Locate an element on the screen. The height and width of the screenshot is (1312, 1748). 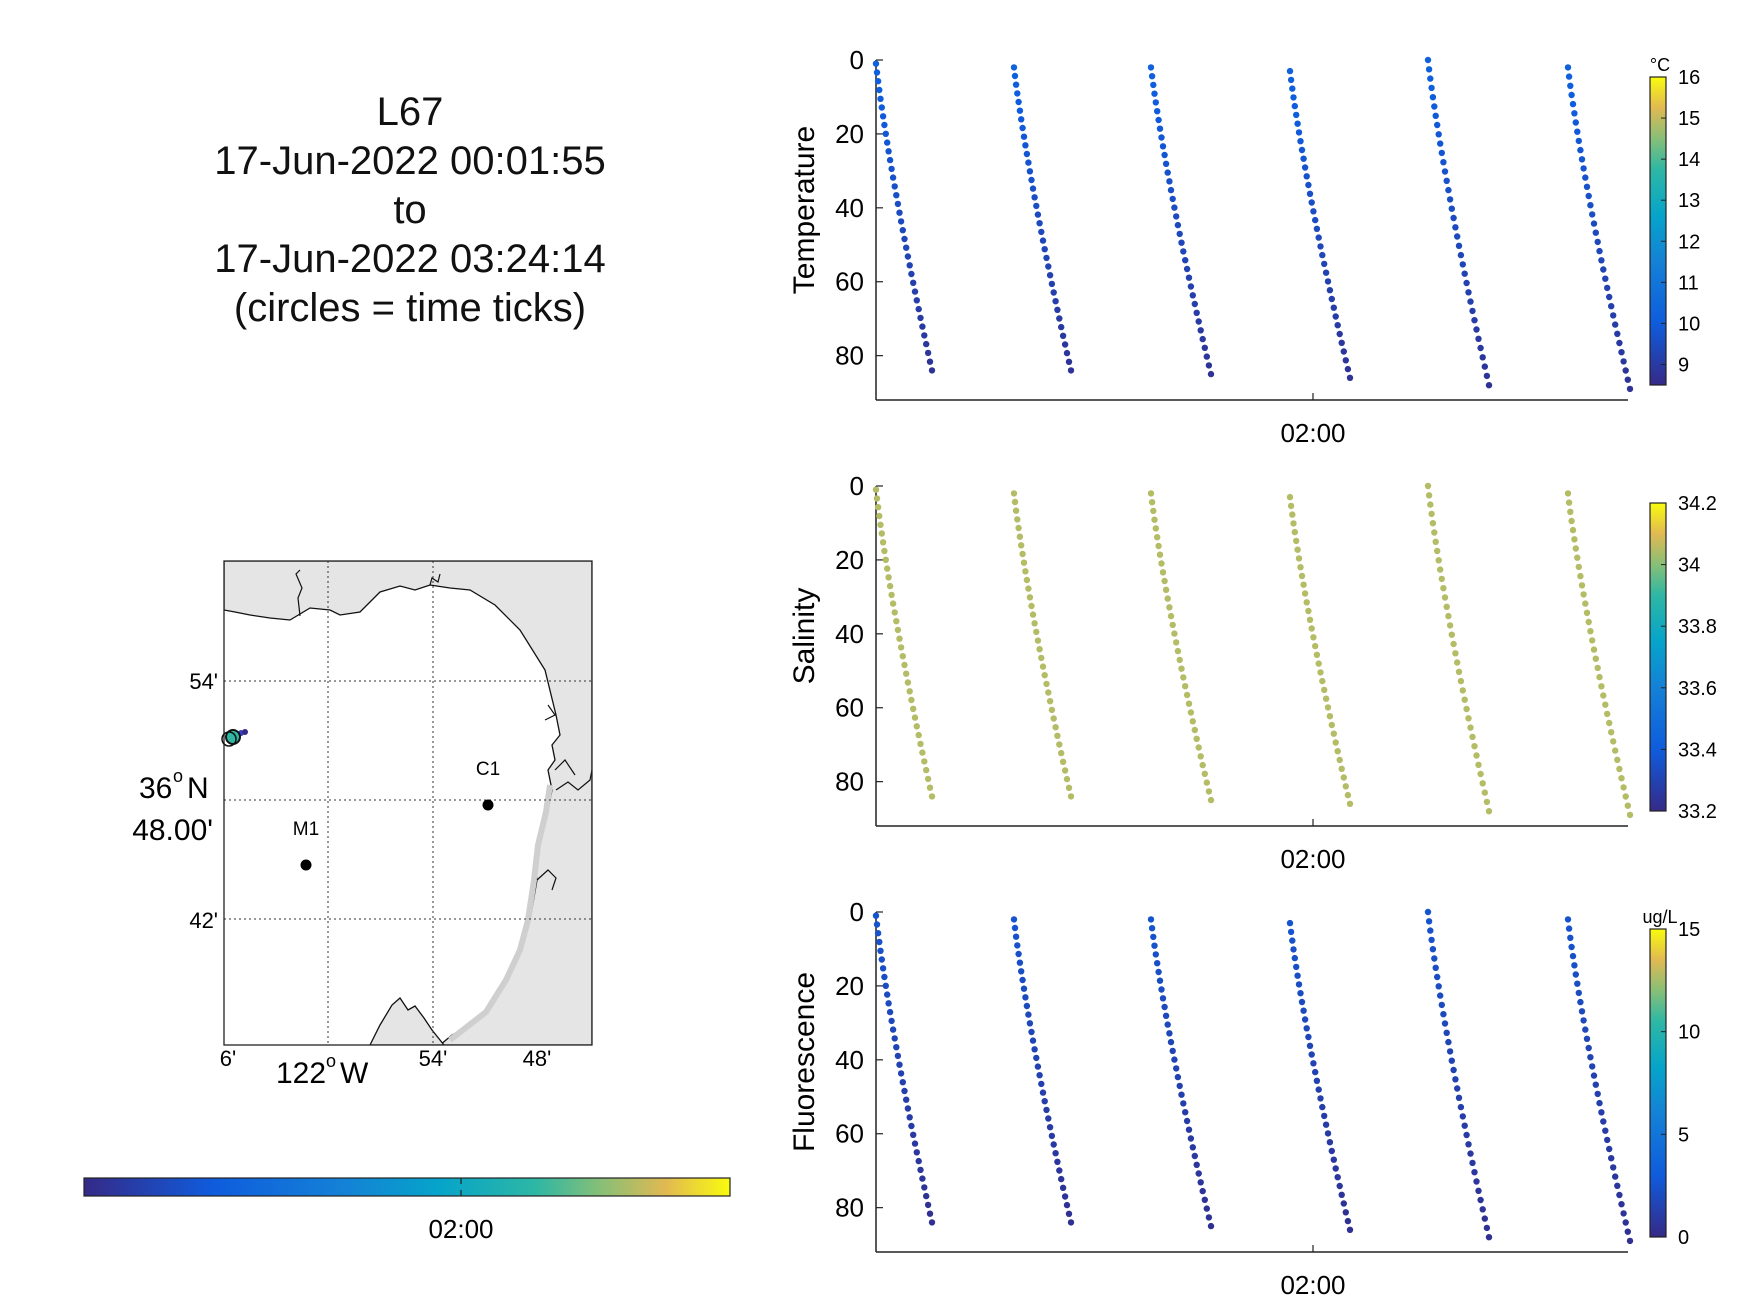
y-axis-label: Salinity is located at coordinates (804, 636).